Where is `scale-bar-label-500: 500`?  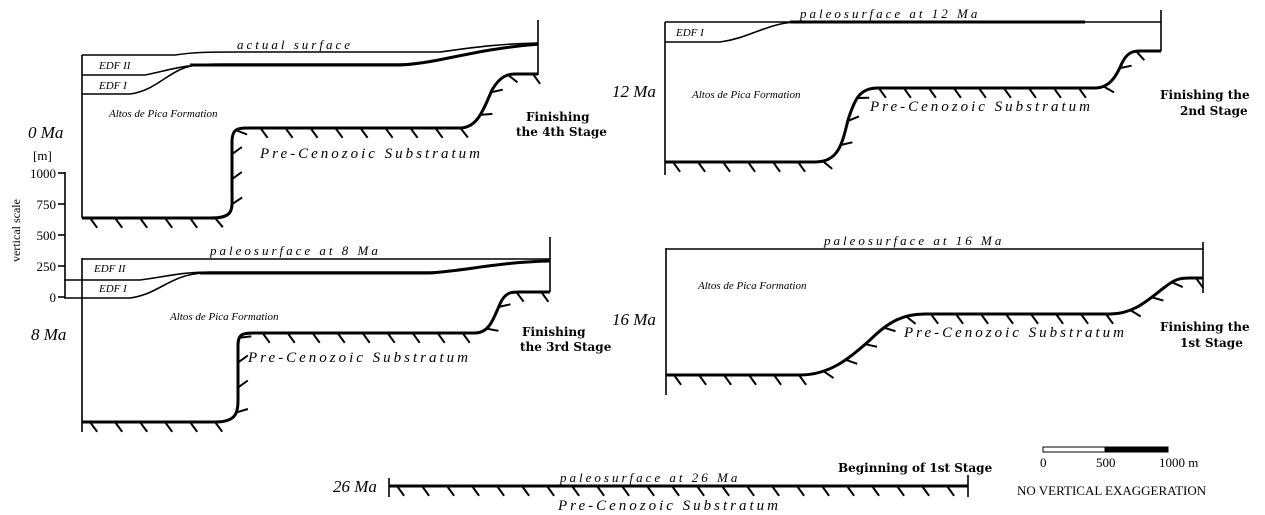
scale-bar-label-500: 500 is located at coordinates (1106, 462).